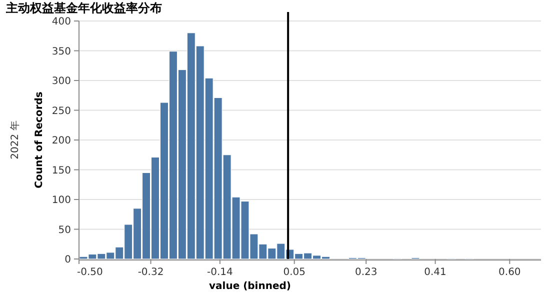 Image resolution: width=549 pixels, height=293 pixels. I want to click on x-tick-label: -0.32, so click(151, 272).